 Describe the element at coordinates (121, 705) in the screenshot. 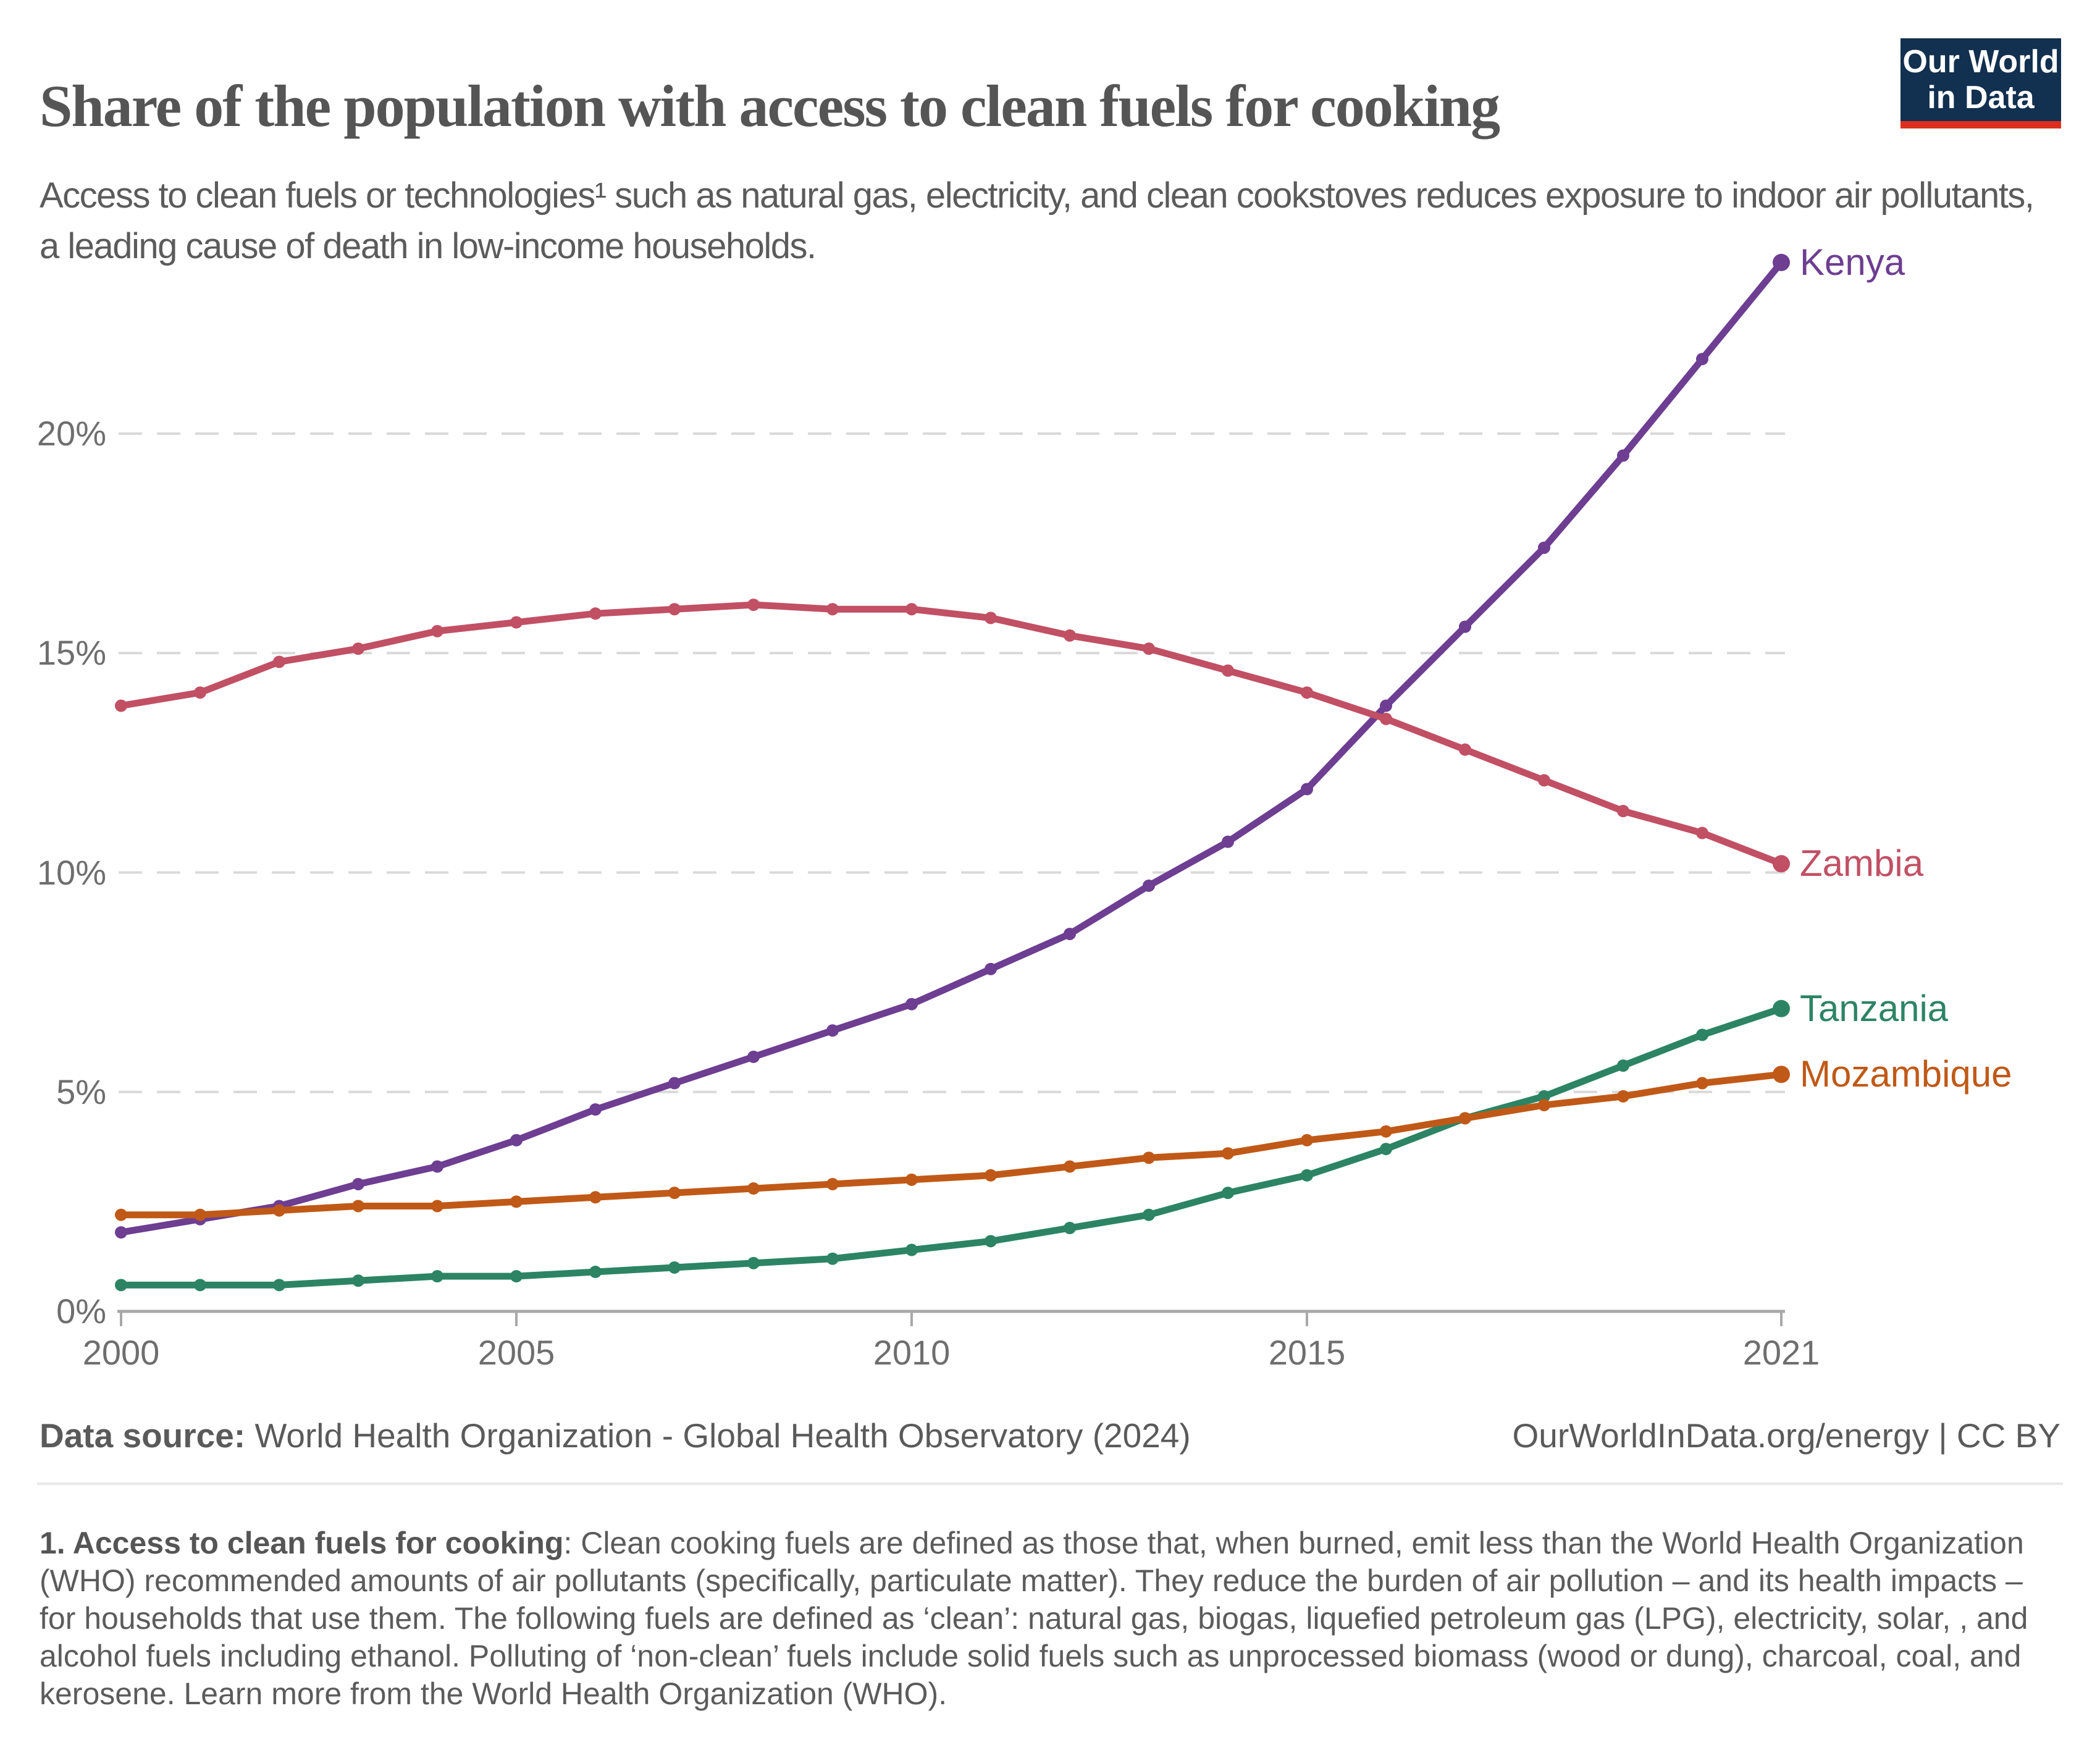

I see `data-point-zambia-2000` at that location.